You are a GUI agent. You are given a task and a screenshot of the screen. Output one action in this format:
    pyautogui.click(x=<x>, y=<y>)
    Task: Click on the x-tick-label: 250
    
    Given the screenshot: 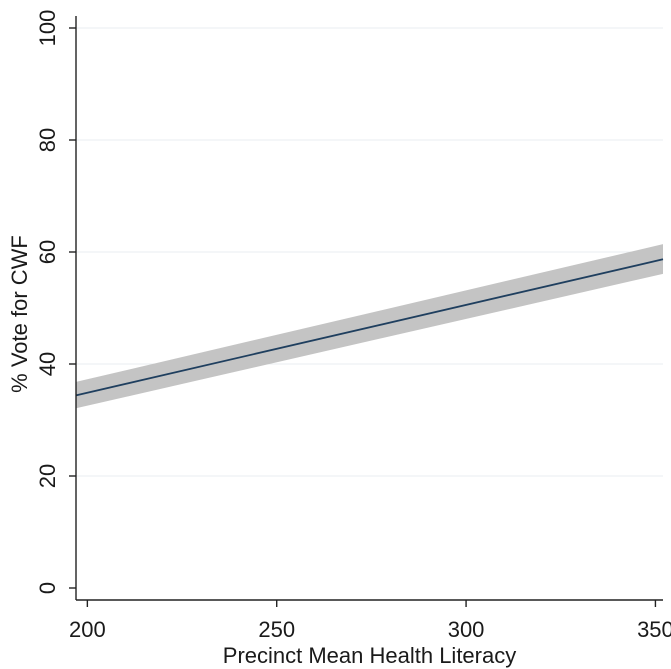 What is the action you would take?
    pyautogui.click(x=276, y=629)
    